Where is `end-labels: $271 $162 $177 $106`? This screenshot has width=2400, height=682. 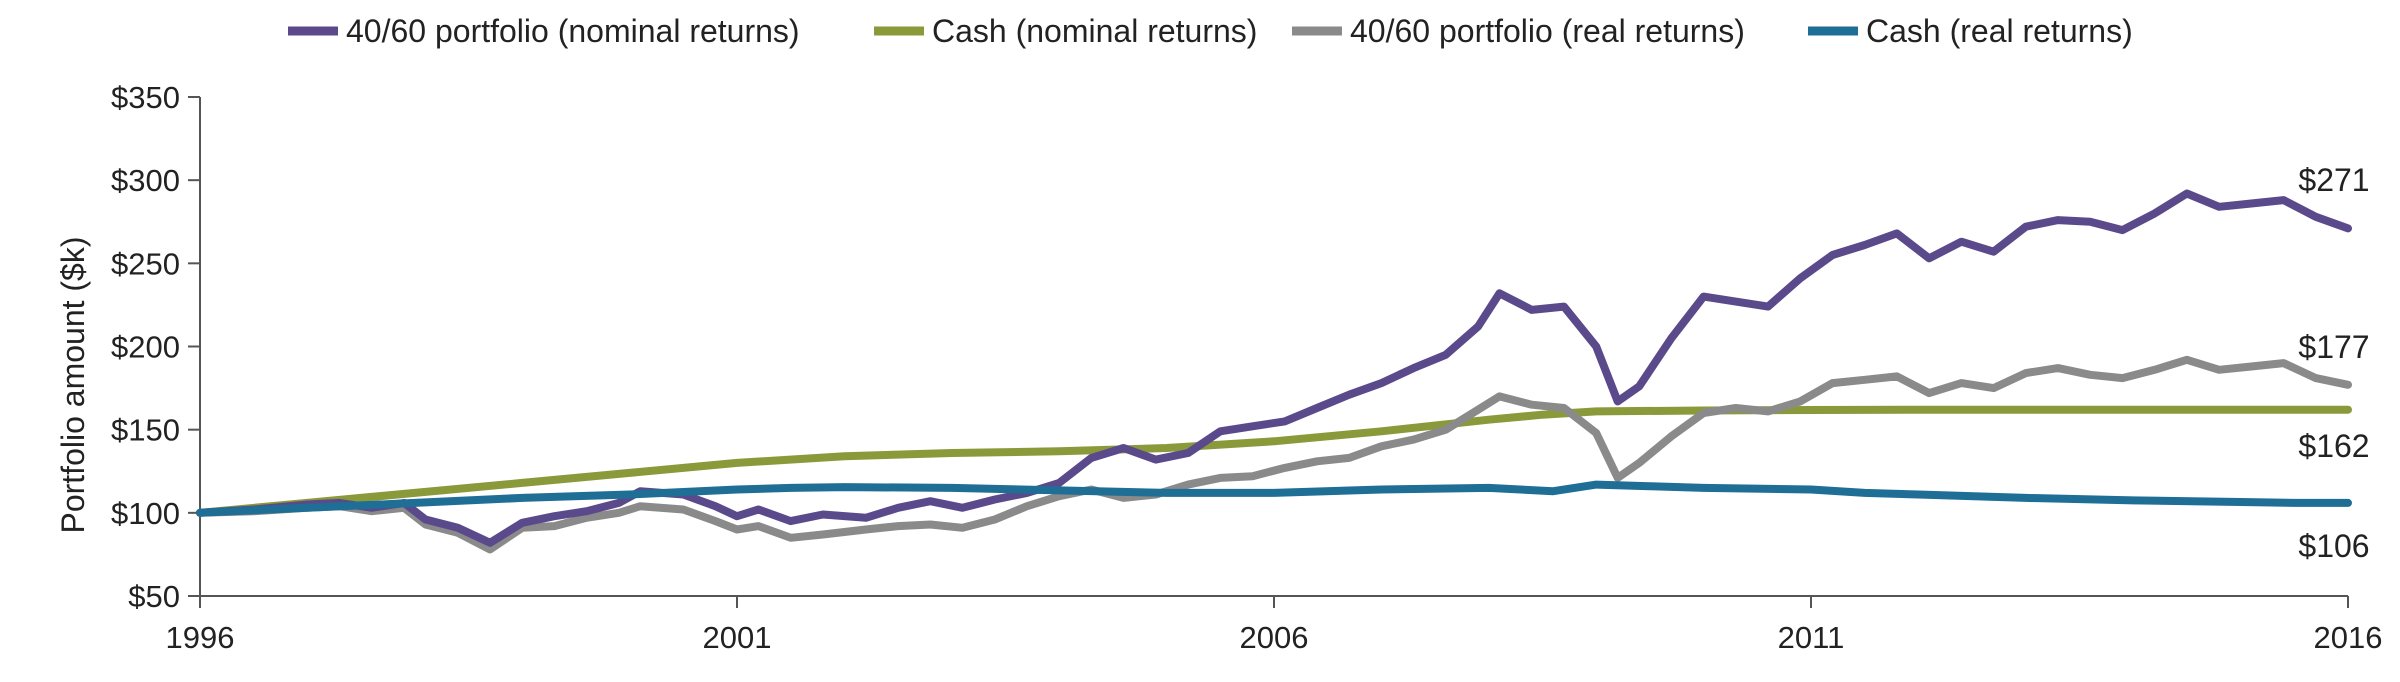
end-labels: $271 $162 $177 $106 is located at coordinates (2333, 363).